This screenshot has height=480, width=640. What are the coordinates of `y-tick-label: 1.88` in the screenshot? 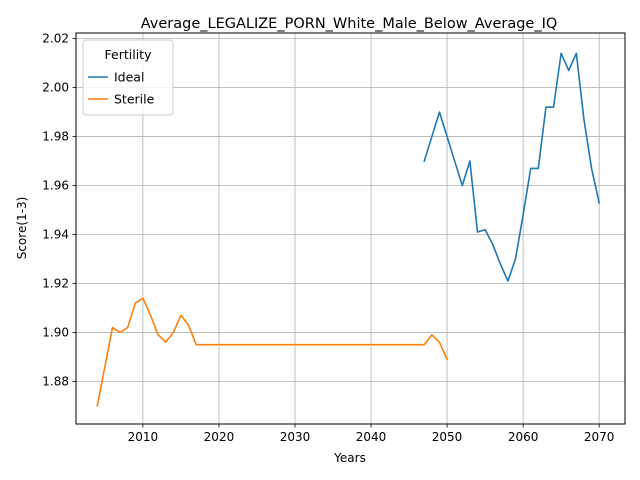 It's located at (55, 381).